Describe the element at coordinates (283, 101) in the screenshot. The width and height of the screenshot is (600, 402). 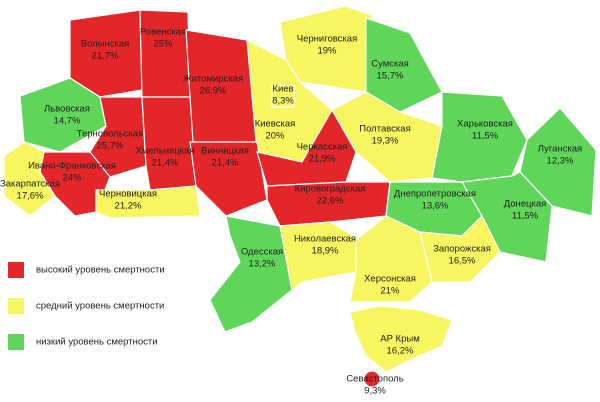
I see `region-value: 8,3%` at that location.